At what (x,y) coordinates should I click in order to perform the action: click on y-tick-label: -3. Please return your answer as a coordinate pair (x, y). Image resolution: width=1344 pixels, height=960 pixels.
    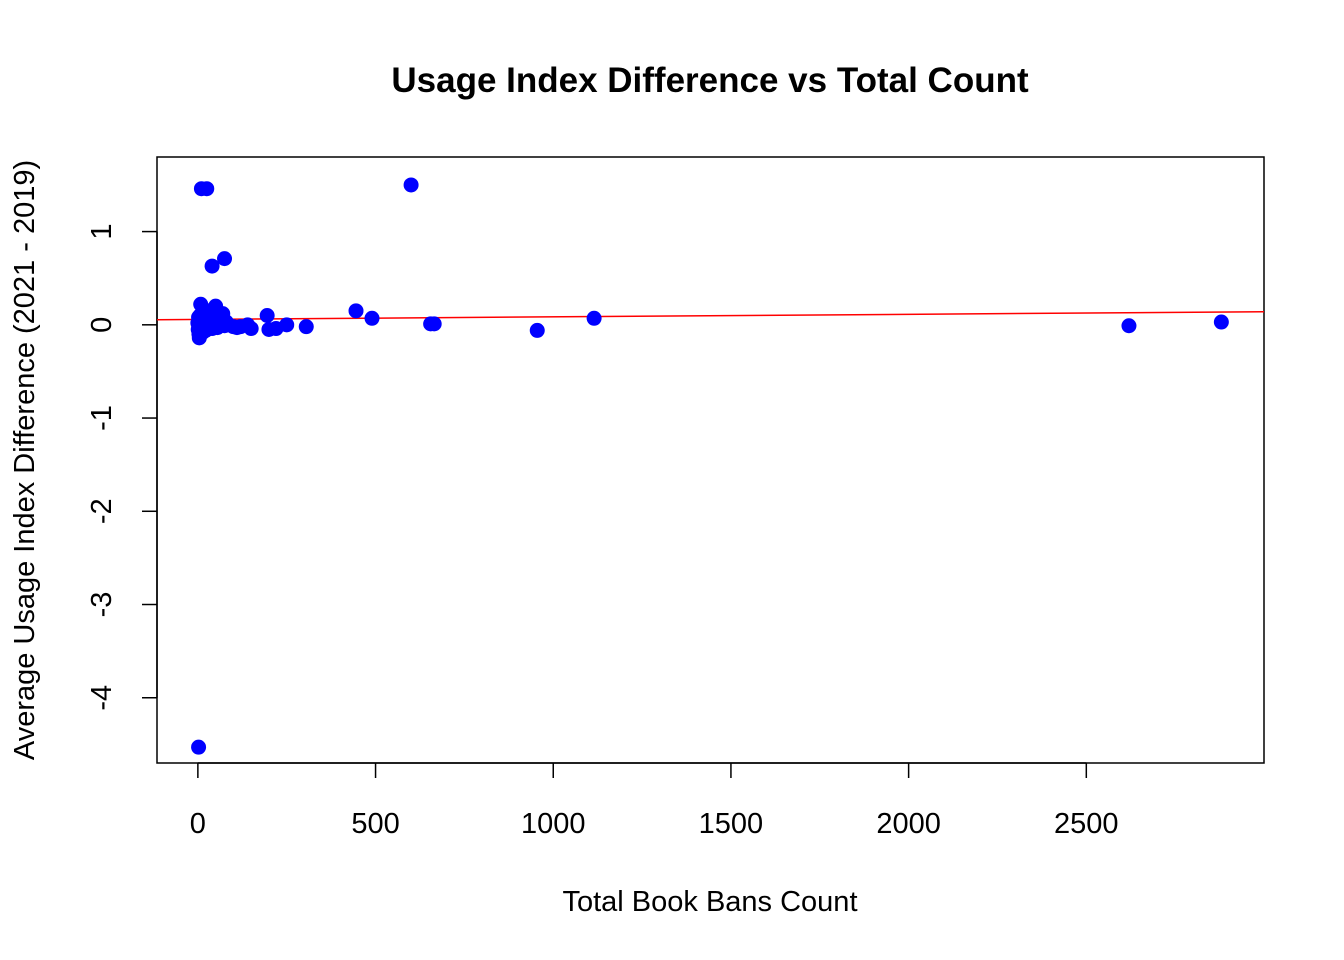
    Looking at the image, I should click on (102, 605).